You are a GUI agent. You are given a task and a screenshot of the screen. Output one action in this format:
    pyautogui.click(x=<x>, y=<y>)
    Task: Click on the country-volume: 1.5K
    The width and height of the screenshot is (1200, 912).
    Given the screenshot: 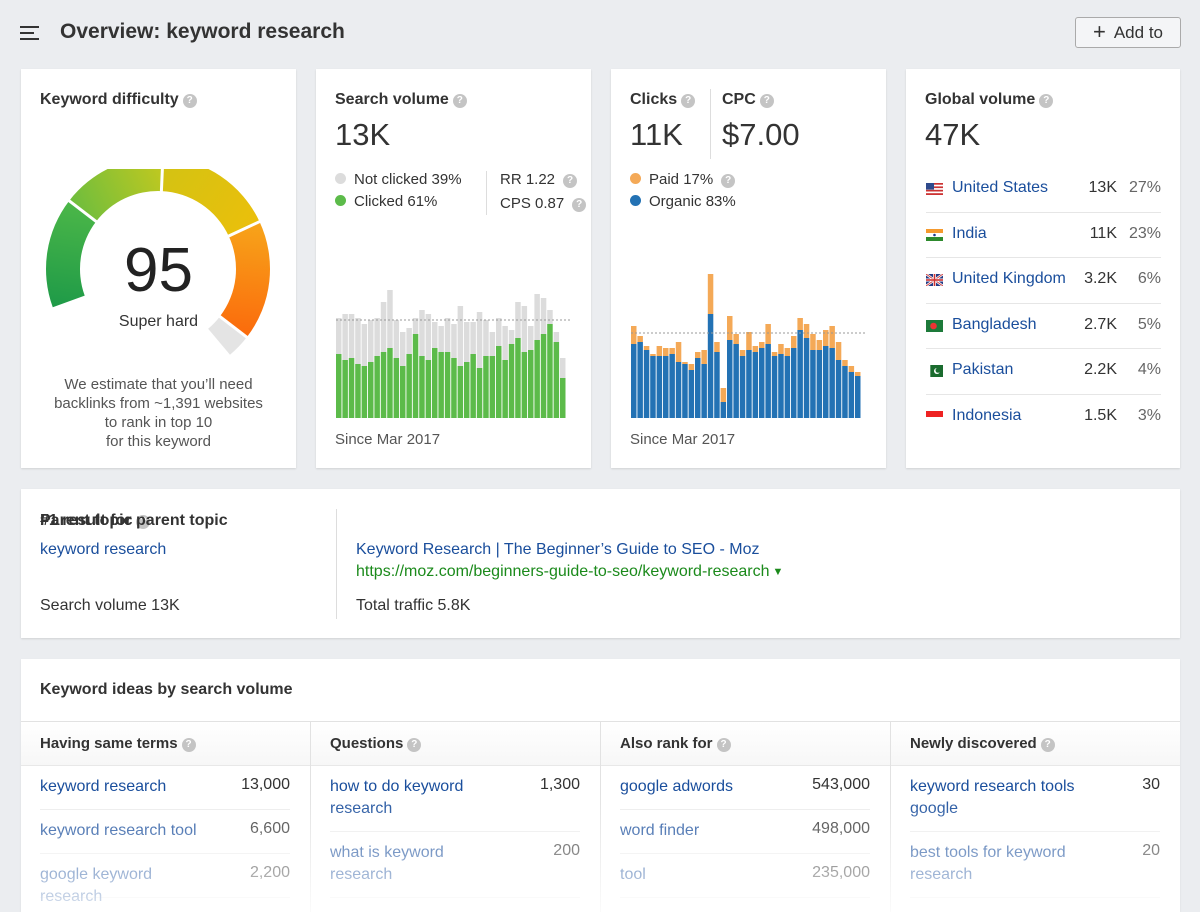 What is the action you would take?
    pyautogui.click(x=1100, y=415)
    